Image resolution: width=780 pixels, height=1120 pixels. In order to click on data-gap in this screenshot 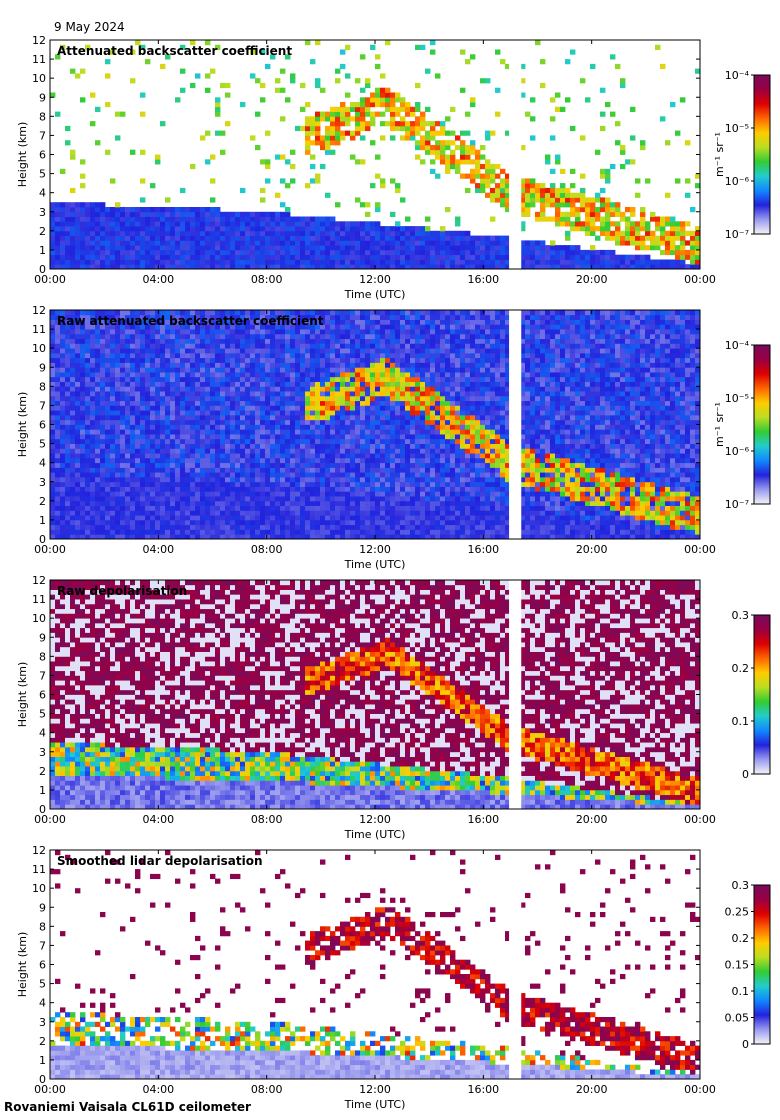, I will do `click(515, 154)`.